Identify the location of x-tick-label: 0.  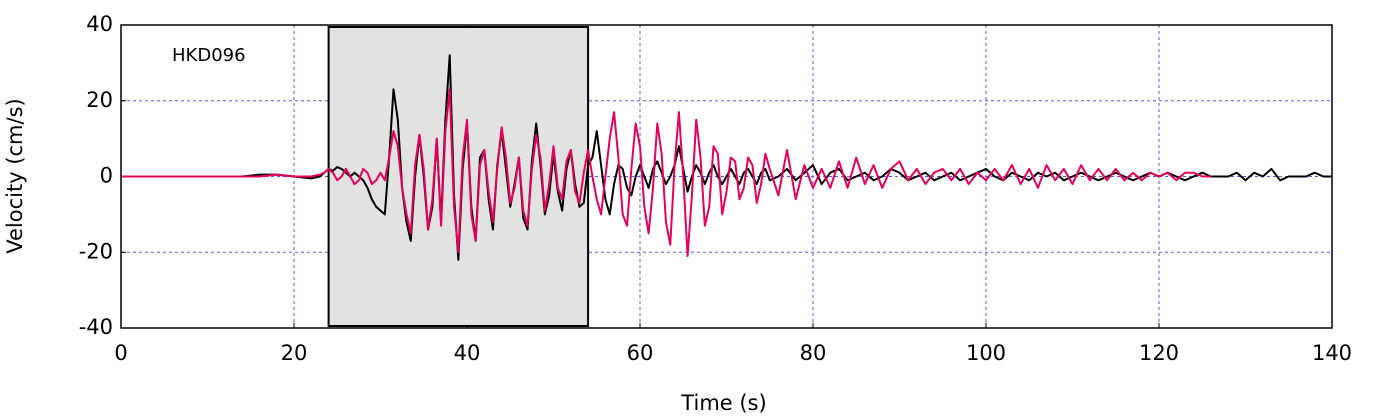
(120, 353).